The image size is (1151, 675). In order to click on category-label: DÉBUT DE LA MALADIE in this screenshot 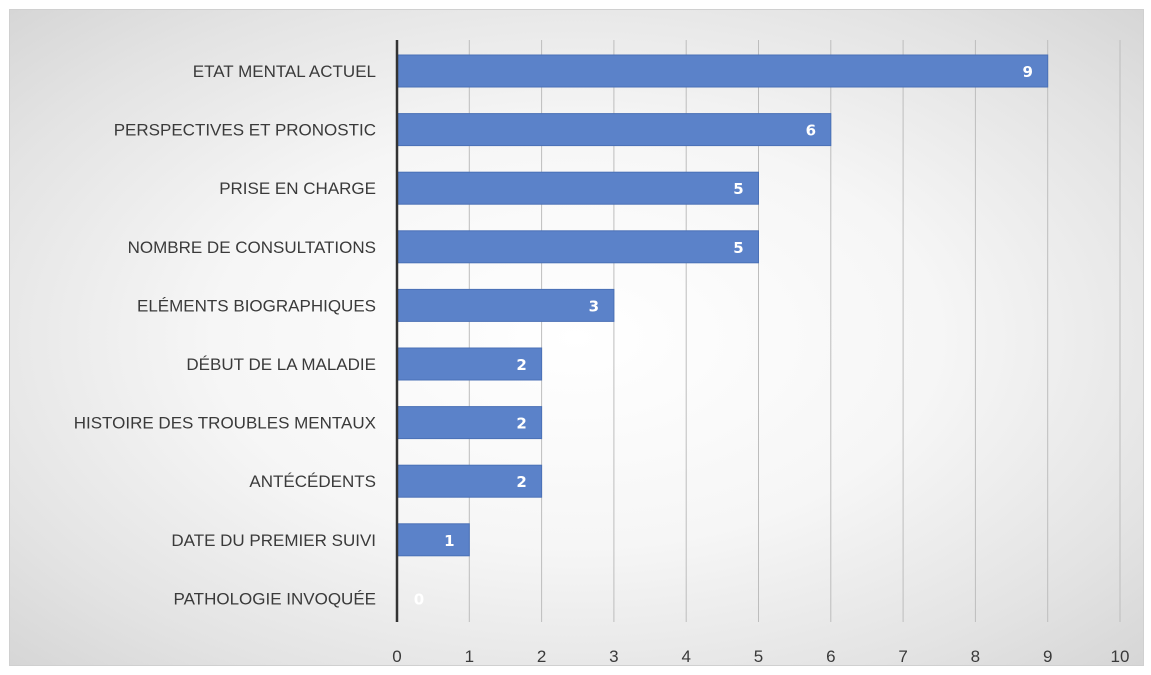, I will do `click(281, 364)`.